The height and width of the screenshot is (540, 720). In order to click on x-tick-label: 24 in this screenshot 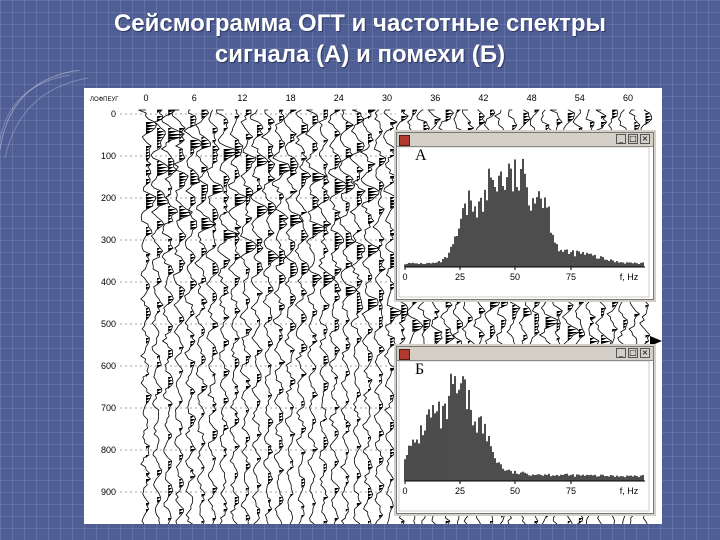, I will do `click(339, 98)`.